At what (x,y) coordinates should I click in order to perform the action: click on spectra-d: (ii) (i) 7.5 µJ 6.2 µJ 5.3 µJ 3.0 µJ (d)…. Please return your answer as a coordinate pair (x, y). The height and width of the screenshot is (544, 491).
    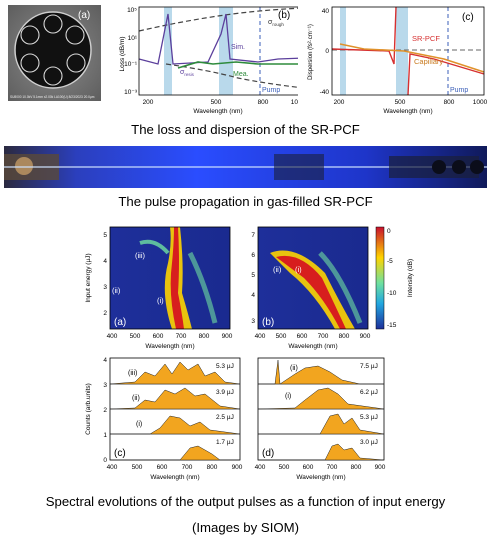
    Looking at the image, I should click on (320, 419).